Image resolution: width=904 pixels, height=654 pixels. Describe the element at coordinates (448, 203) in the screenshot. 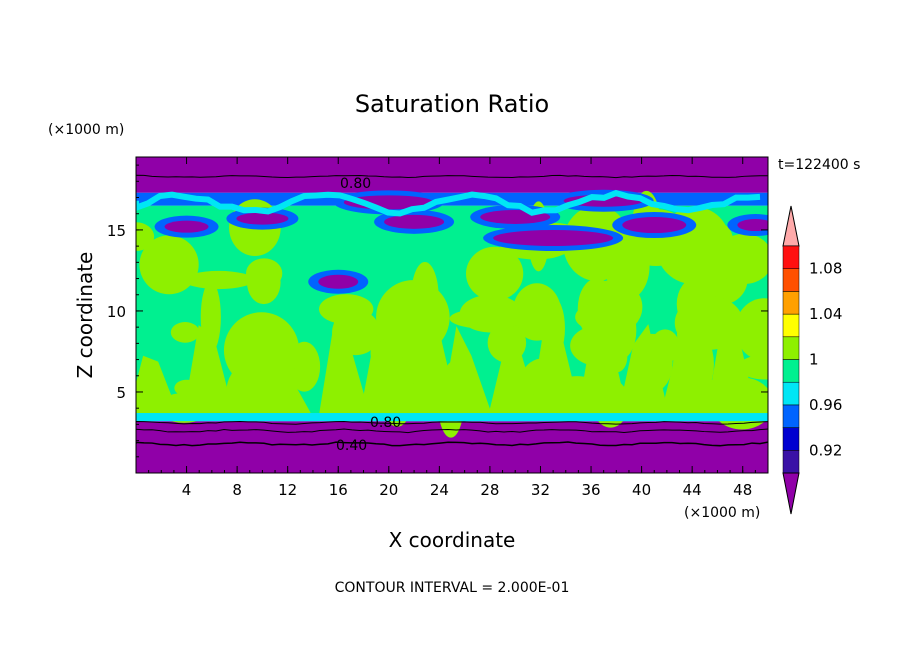

I see `feature-edge` at that location.